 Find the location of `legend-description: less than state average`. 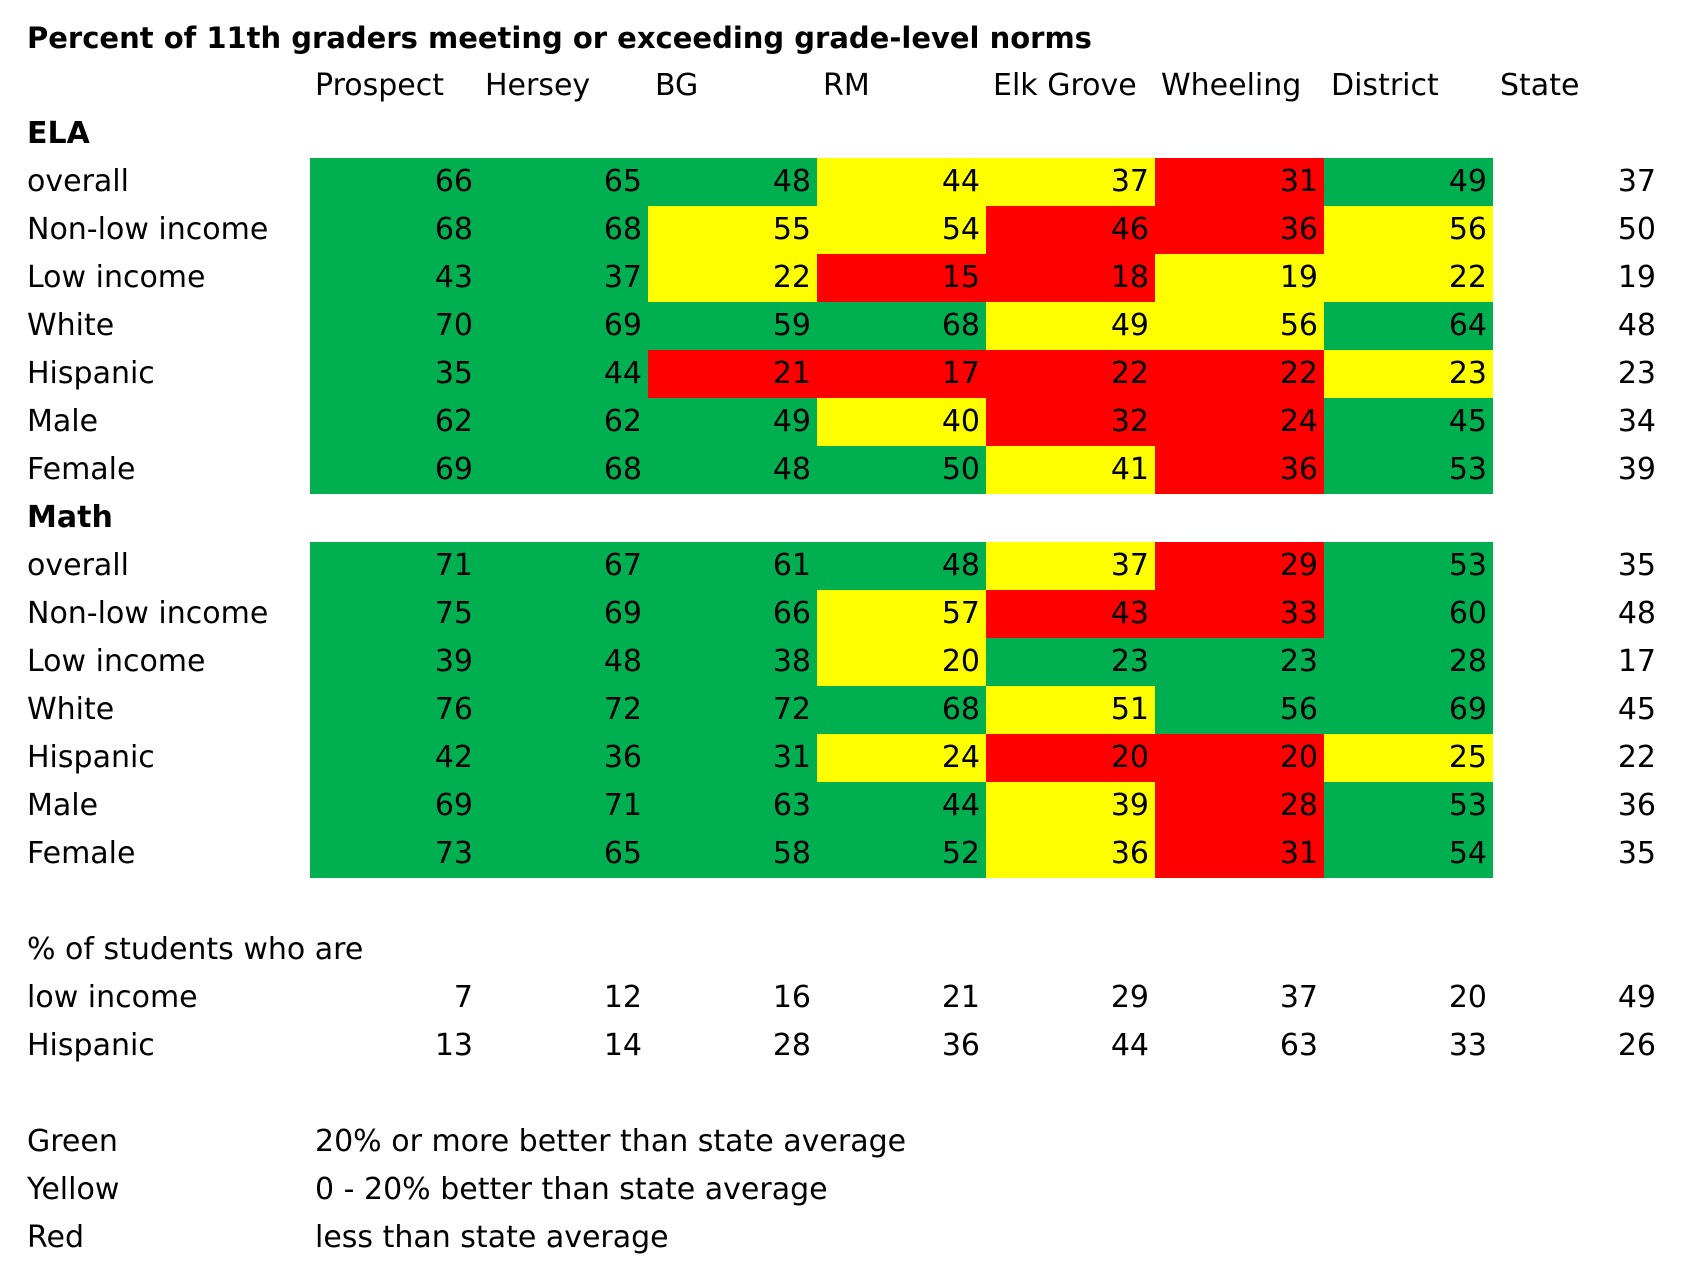

legend-description: less than state average is located at coordinates (492, 1237).